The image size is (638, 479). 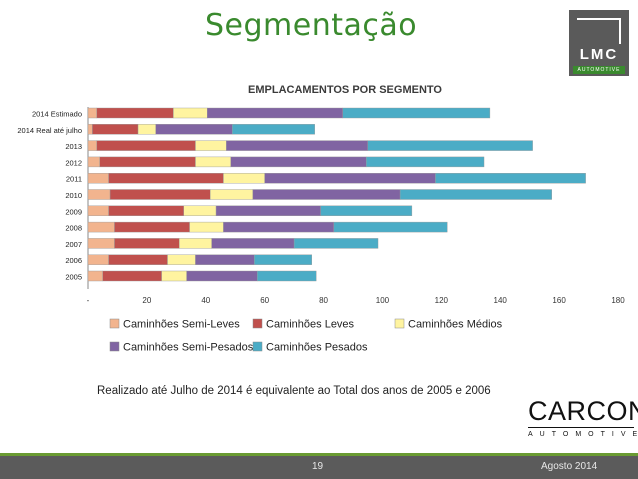 I want to click on category-label: 2006, so click(x=73, y=260).